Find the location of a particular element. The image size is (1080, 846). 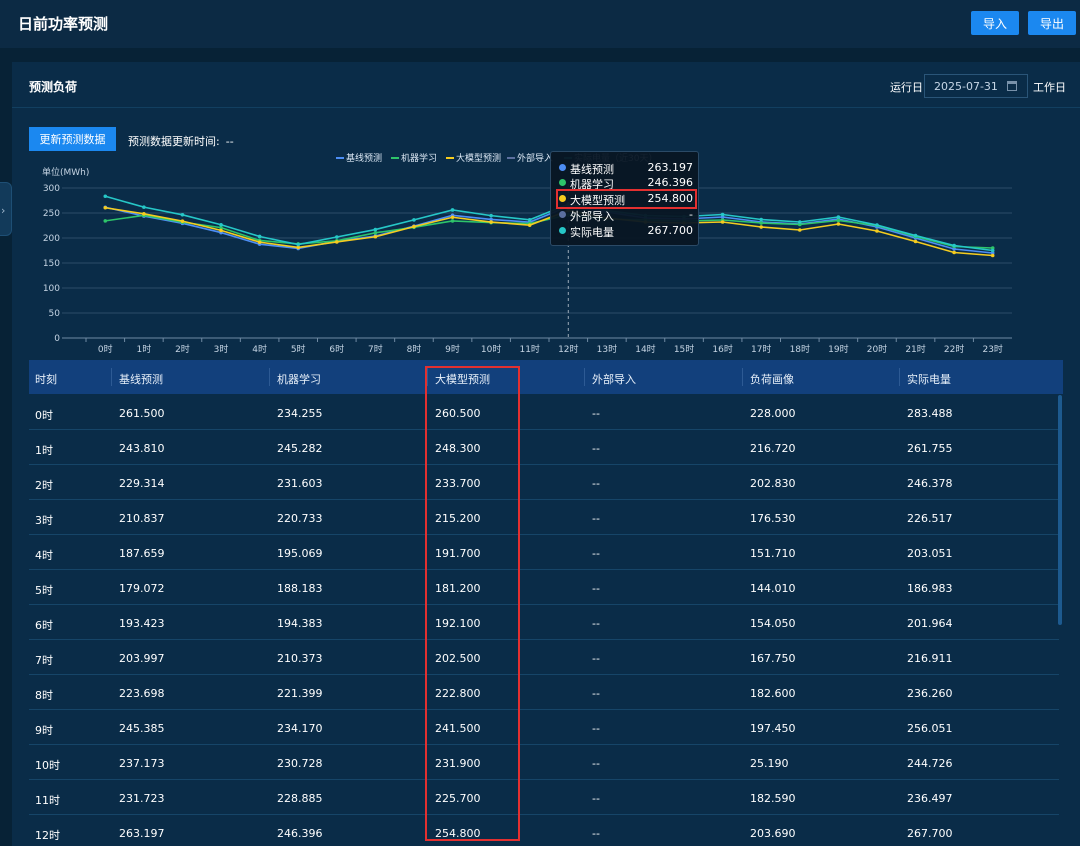

table-cell: 197.450 is located at coordinates (773, 728).